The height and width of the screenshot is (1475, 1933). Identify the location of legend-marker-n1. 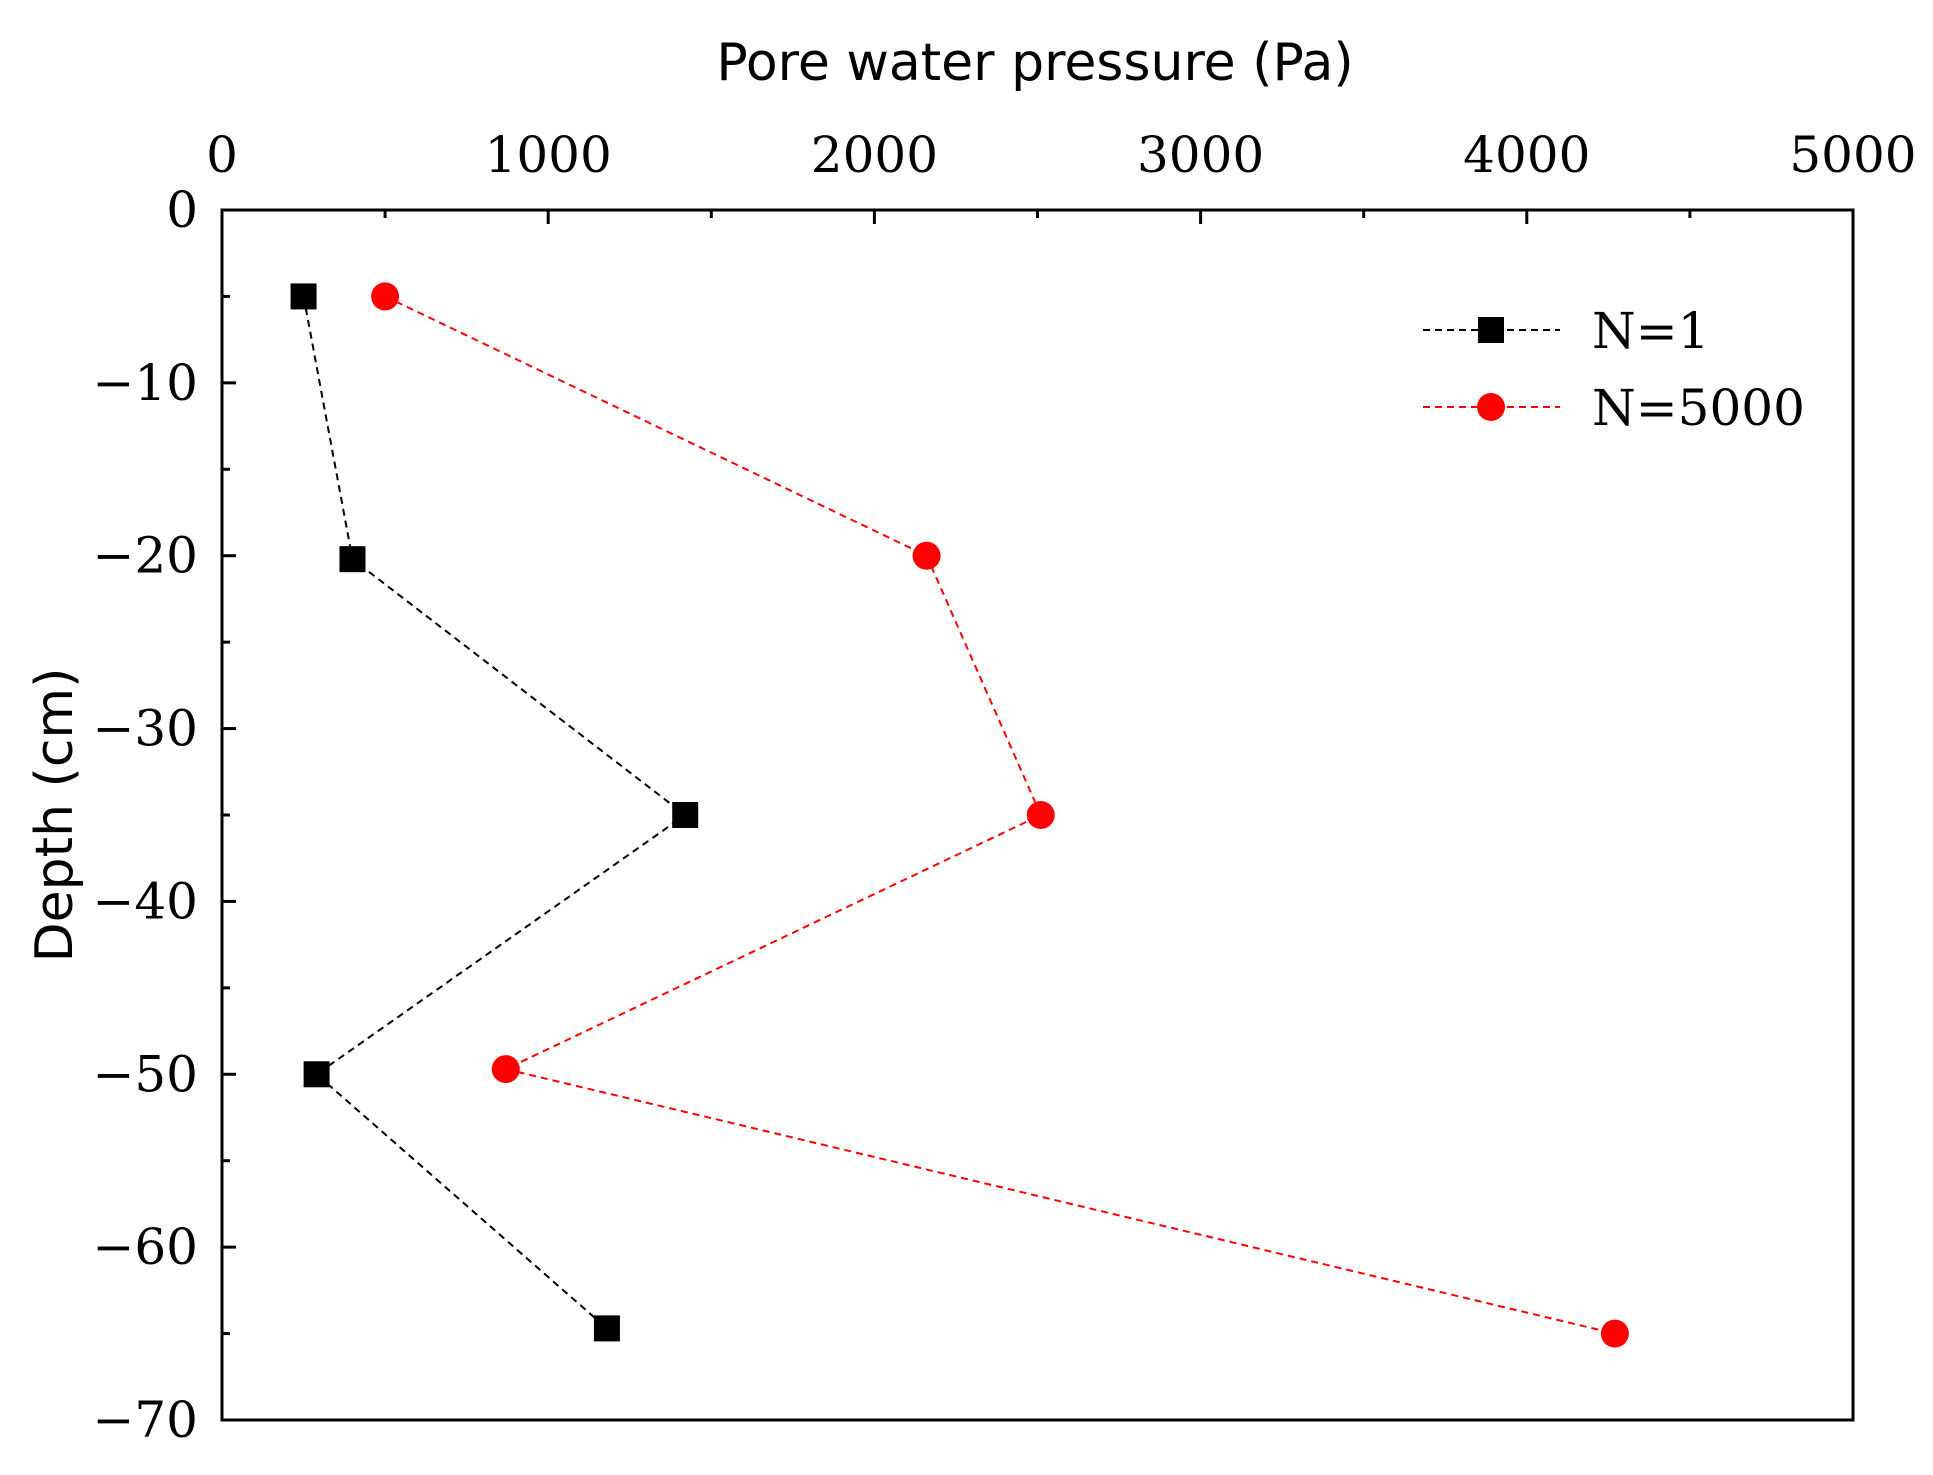
(1491, 330).